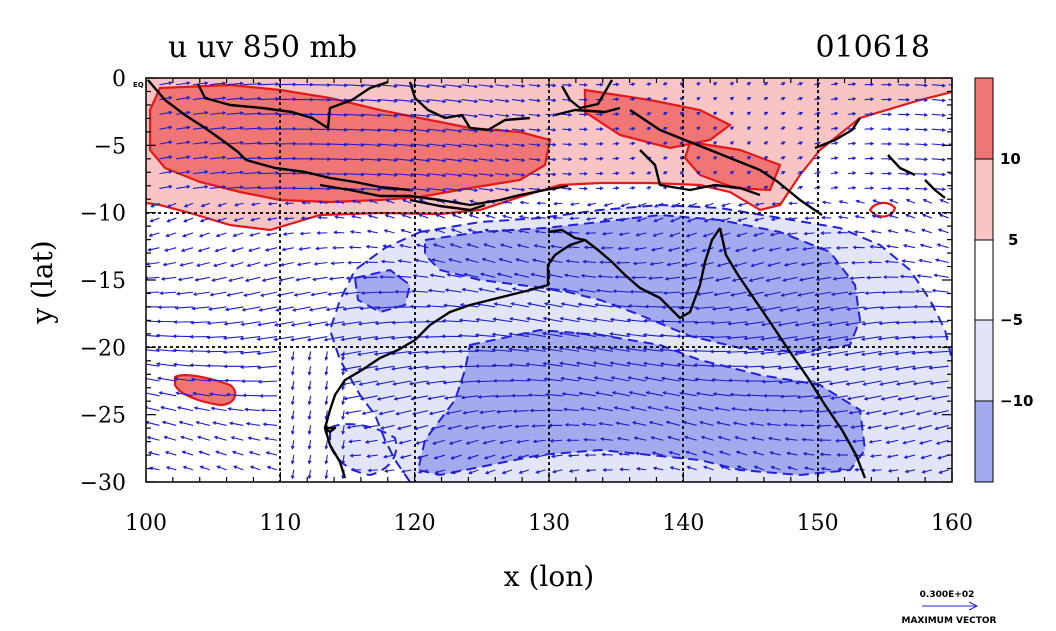 This screenshot has width=1056, height=631. I want to click on colorbar-swatch-neutral, so click(984, 280).